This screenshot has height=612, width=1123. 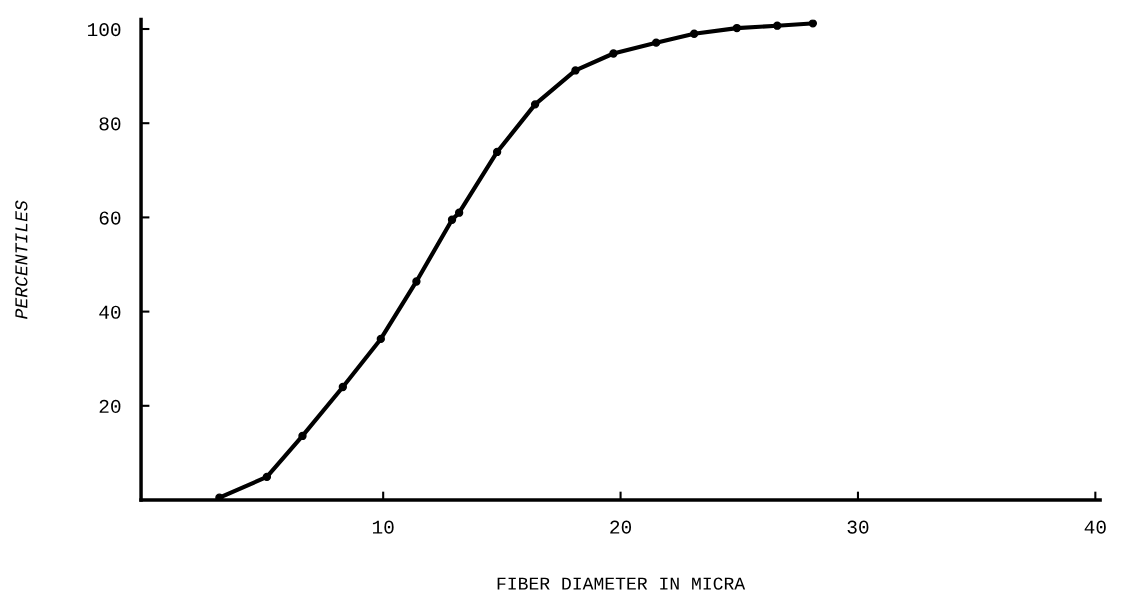 I want to click on y-tick-label: 100, so click(x=104, y=30).